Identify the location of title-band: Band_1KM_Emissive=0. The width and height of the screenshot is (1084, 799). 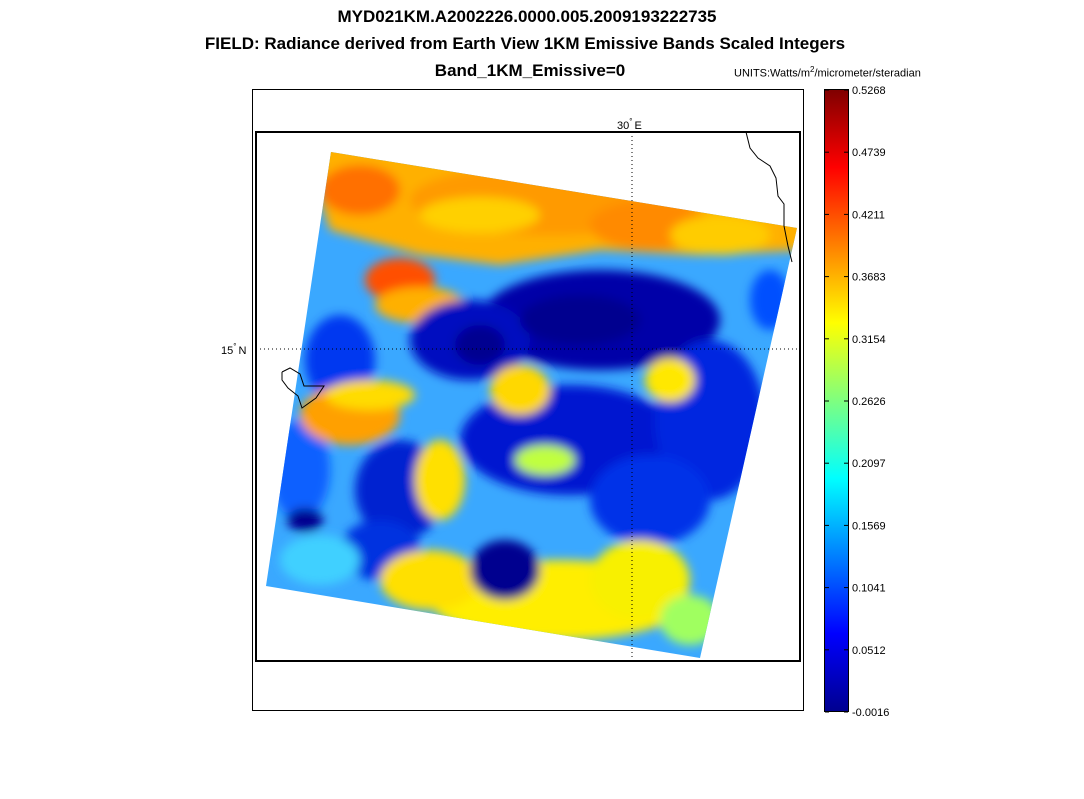
(530, 70).